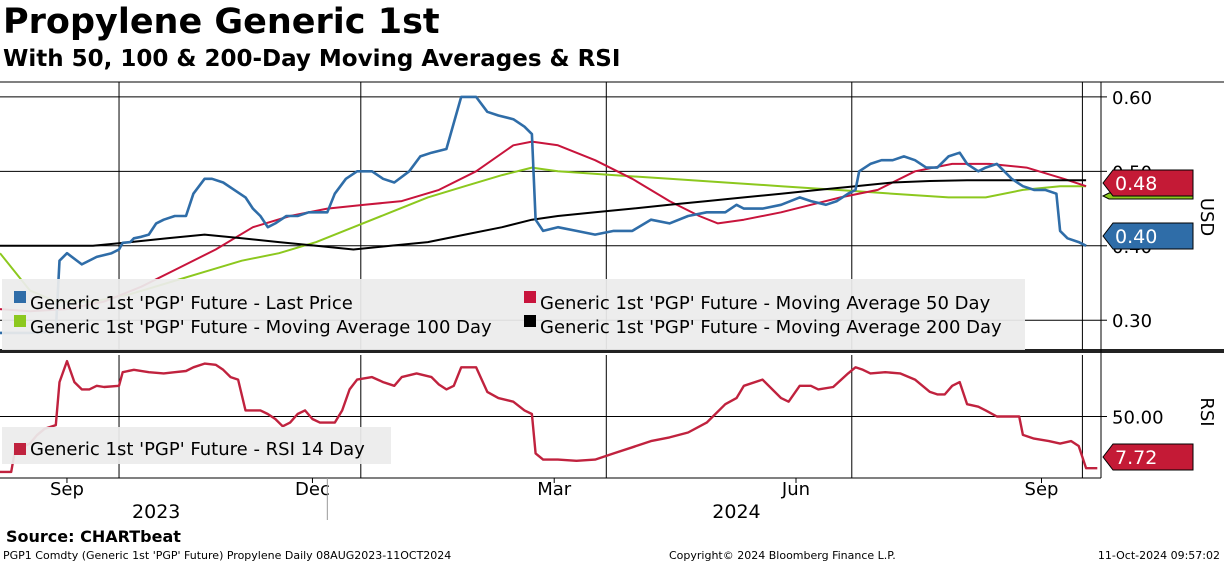 Image resolution: width=1224 pixels, height=566 pixels. What do you see at coordinates (554, 489) in the screenshot?
I see `x-tick-label: Mar` at bounding box center [554, 489].